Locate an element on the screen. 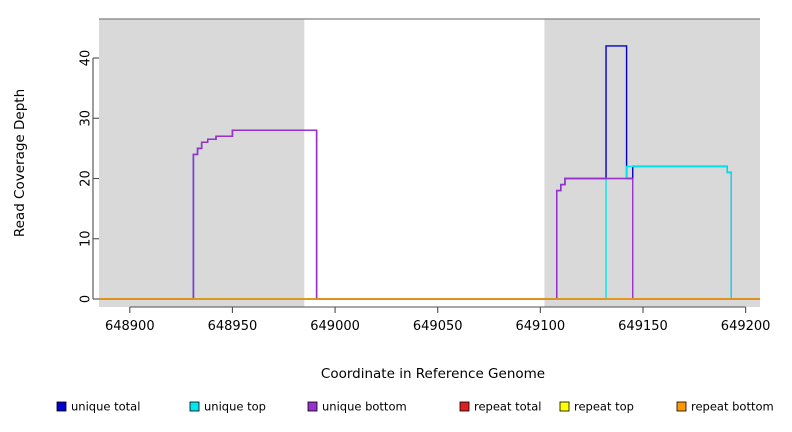 This screenshot has height=432, width=792. y-tick-label: 20 is located at coordinates (86, 178).